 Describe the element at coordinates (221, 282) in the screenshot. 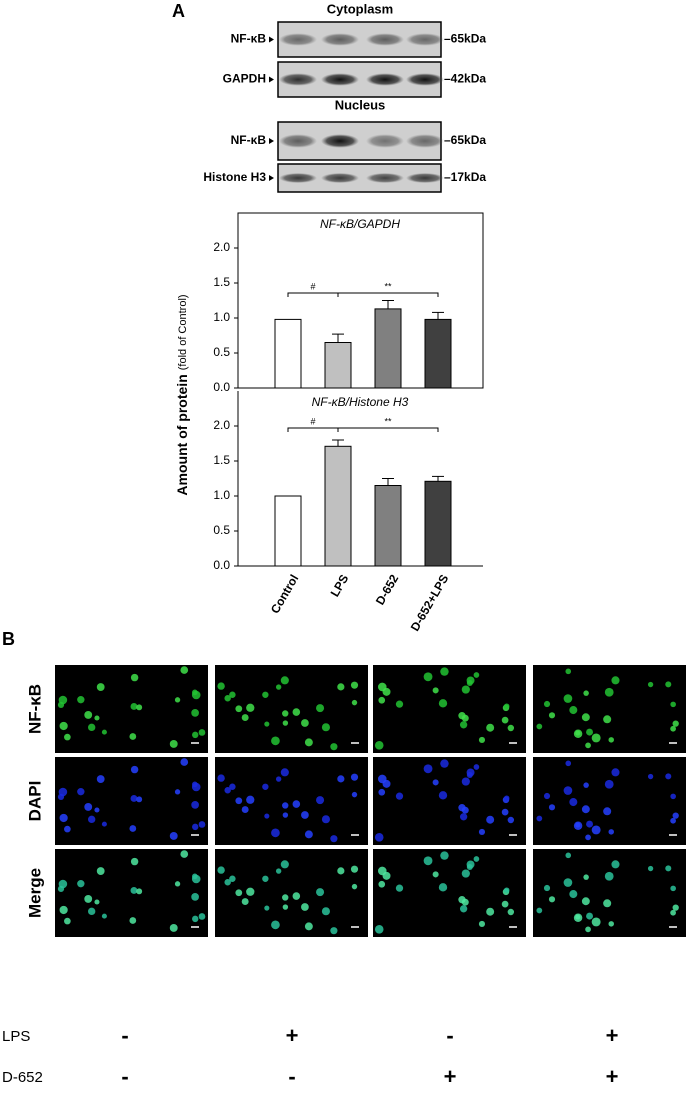

I see `y-tick-label: 1.5` at that location.